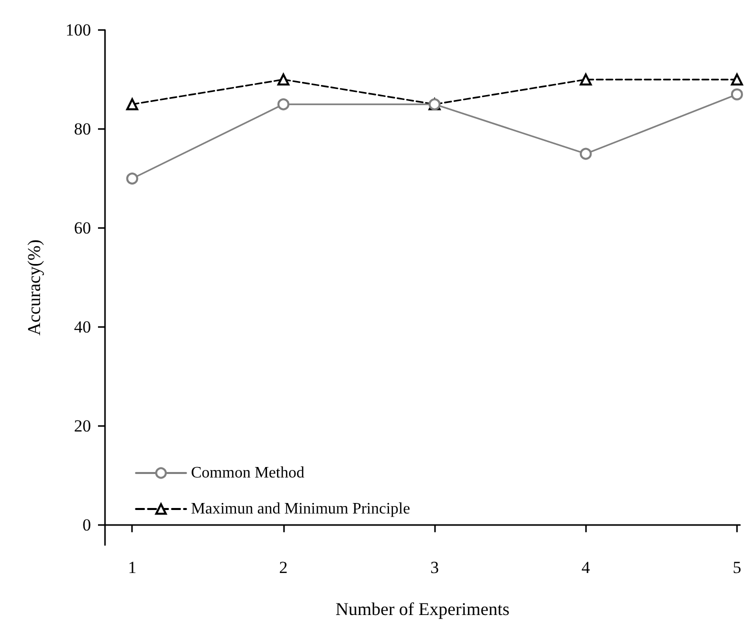 This screenshot has height=637, width=751. I want to click on x-tick-label: 1, so click(132, 567).